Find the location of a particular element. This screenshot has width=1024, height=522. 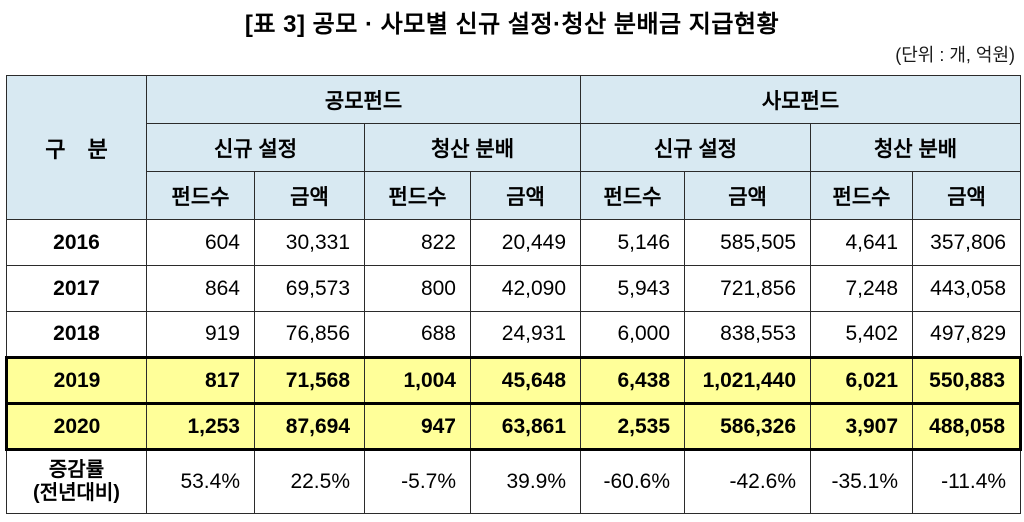

row-label: 2017 is located at coordinates (76, 288).